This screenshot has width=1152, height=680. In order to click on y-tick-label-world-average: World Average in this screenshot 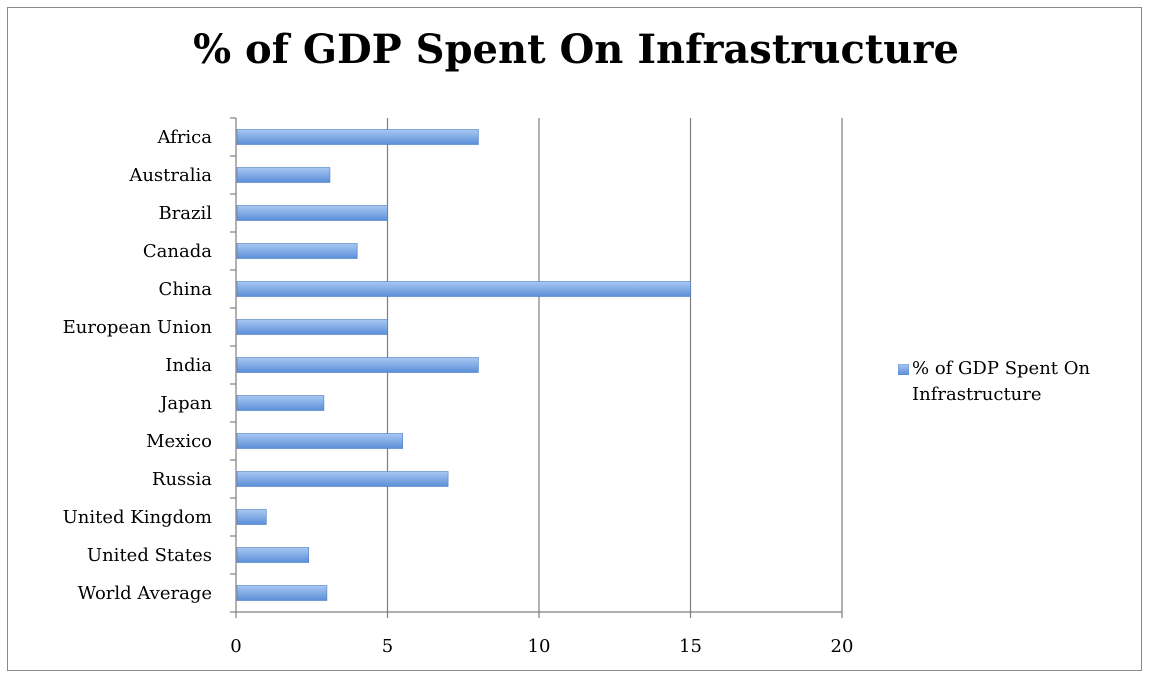, I will do `click(145, 593)`.